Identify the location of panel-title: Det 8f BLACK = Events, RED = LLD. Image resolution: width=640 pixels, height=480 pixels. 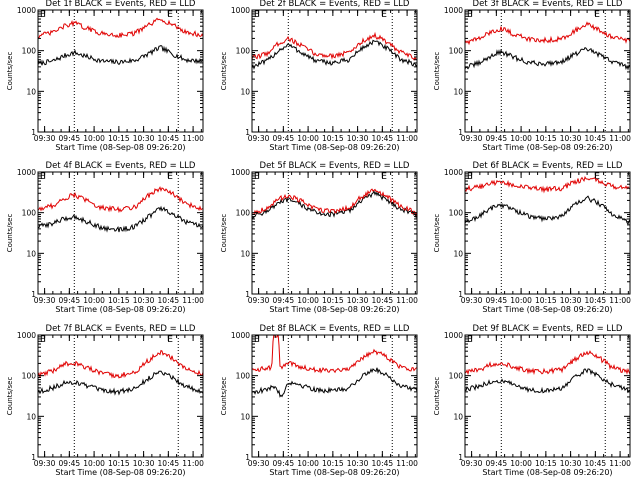
(335, 329).